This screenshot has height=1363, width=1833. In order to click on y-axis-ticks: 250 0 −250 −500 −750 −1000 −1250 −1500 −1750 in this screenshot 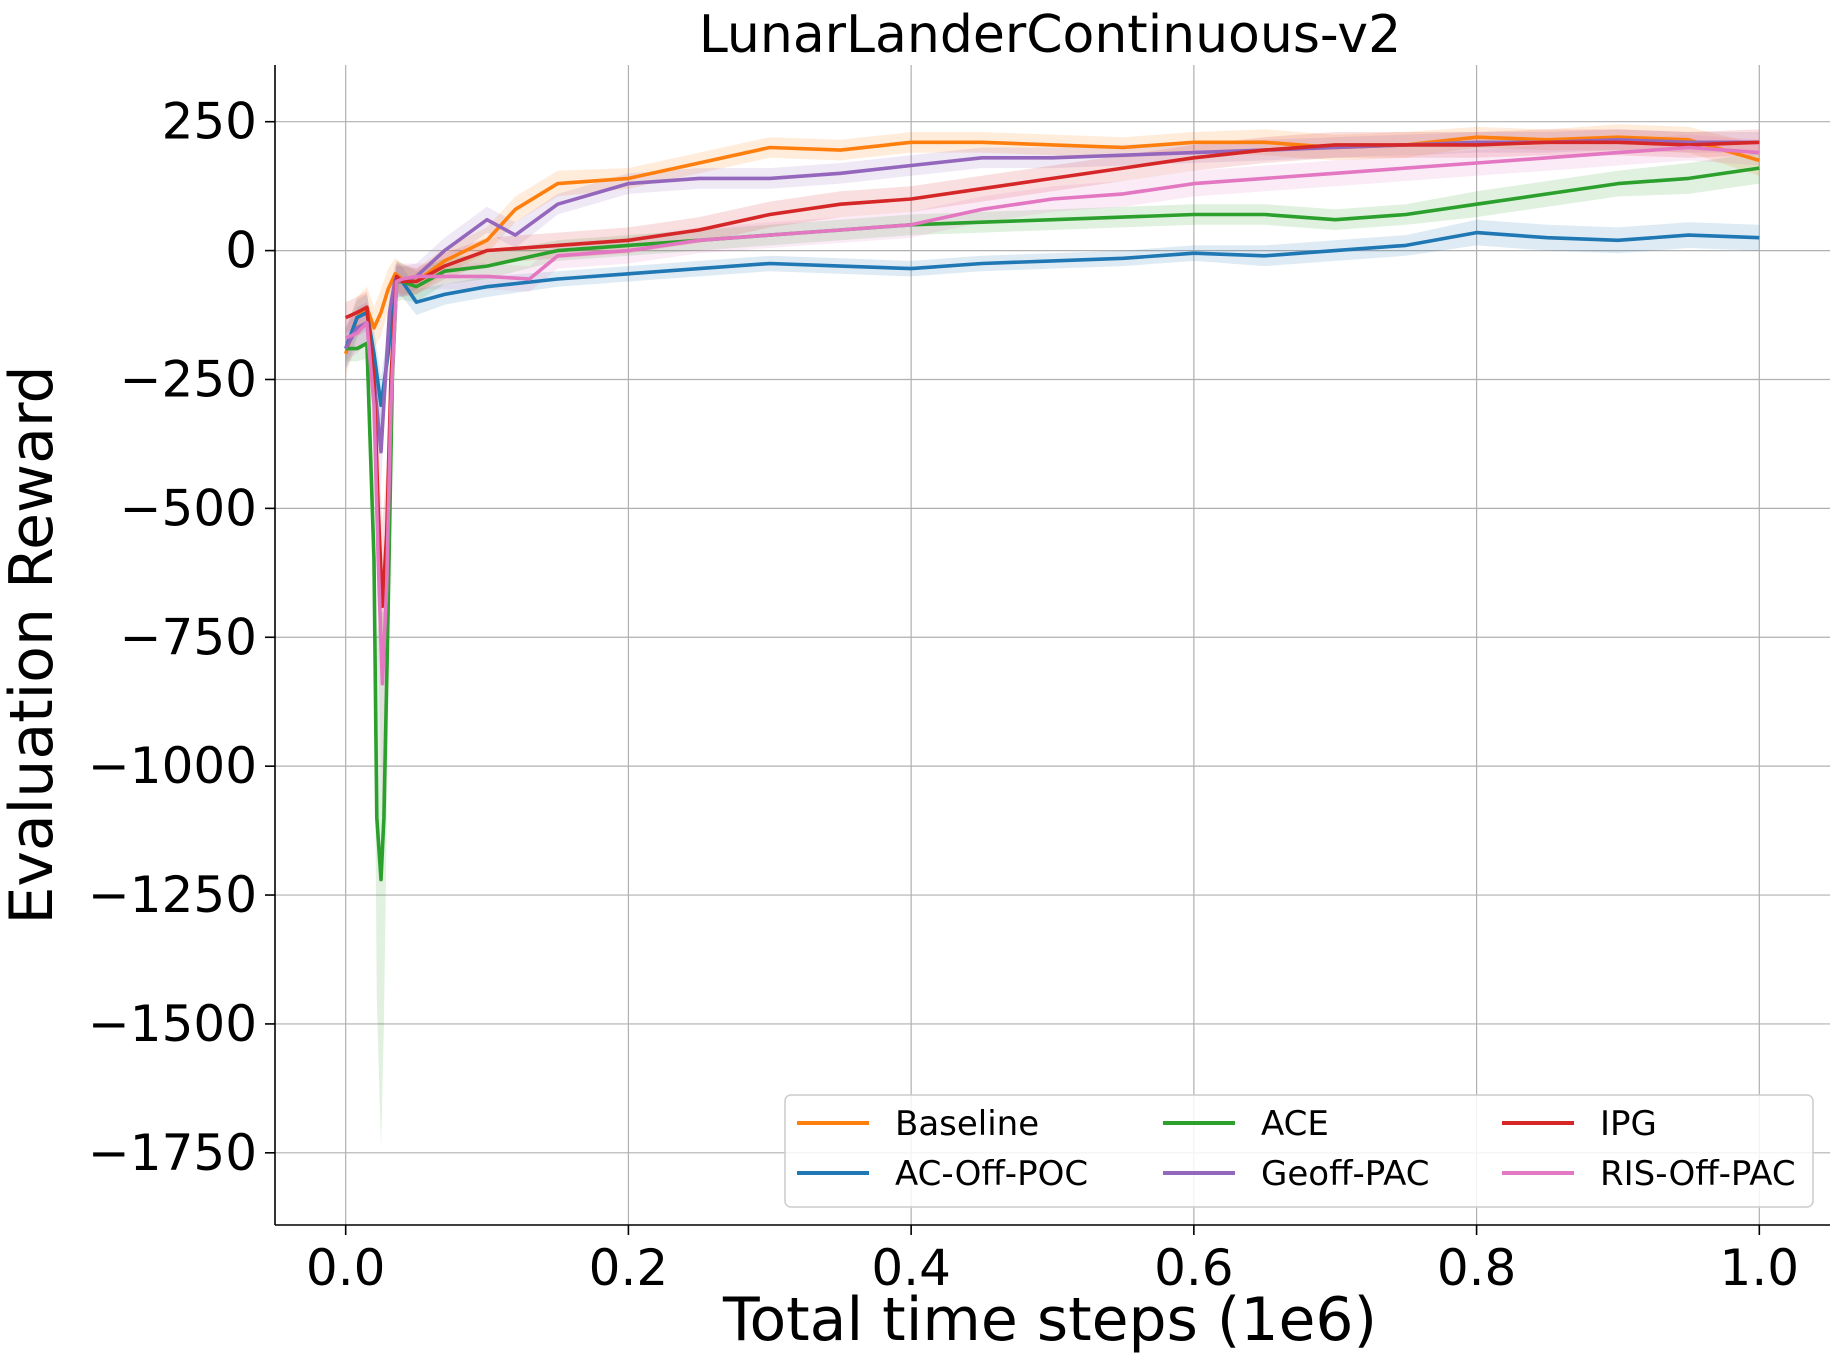, I will do `click(181, 637)`.